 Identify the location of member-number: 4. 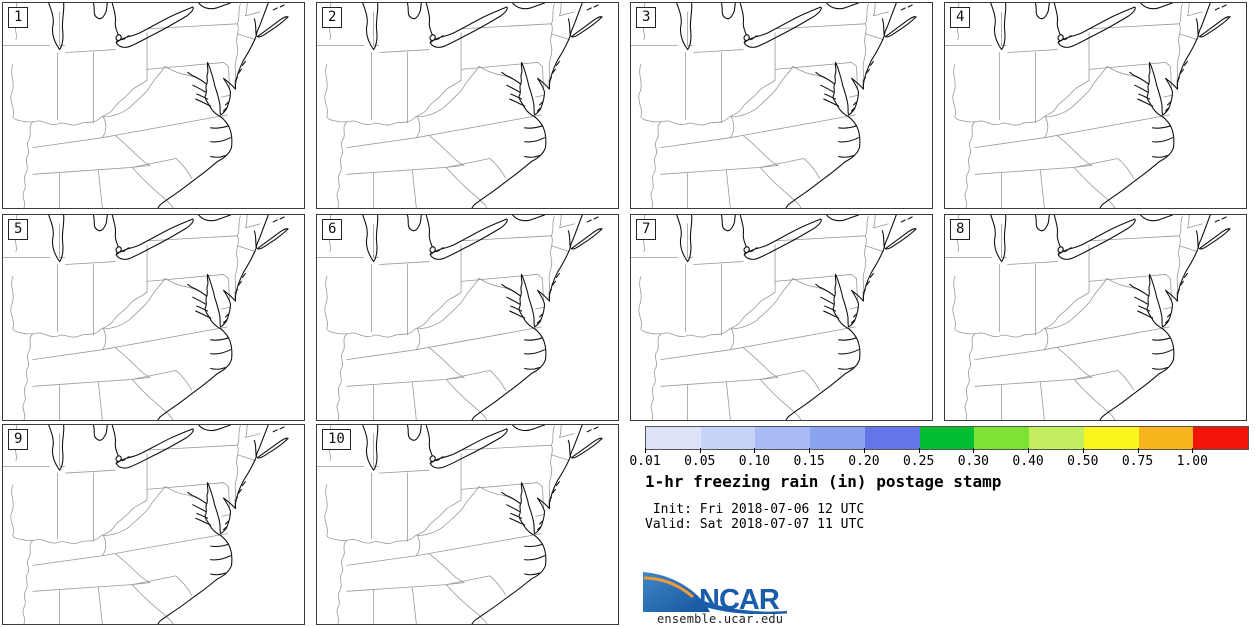
(960, 17).